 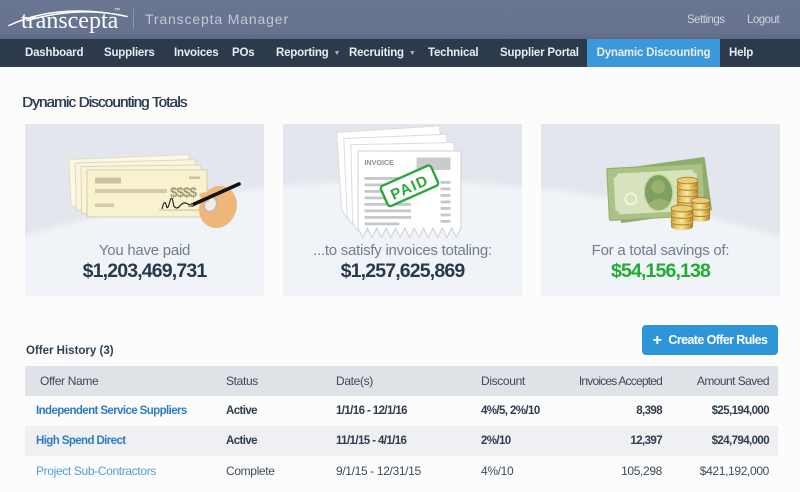 What do you see at coordinates (380, 162) in the screenshot?
I see `svg-text: INVOICE` at bounding box center [380, 162].